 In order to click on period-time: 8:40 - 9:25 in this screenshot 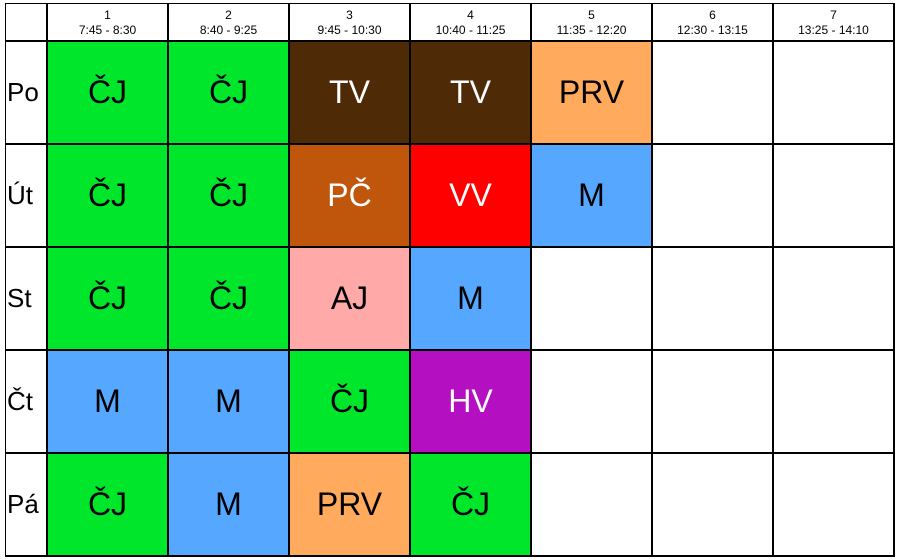, I will do `click(228, 29)`.